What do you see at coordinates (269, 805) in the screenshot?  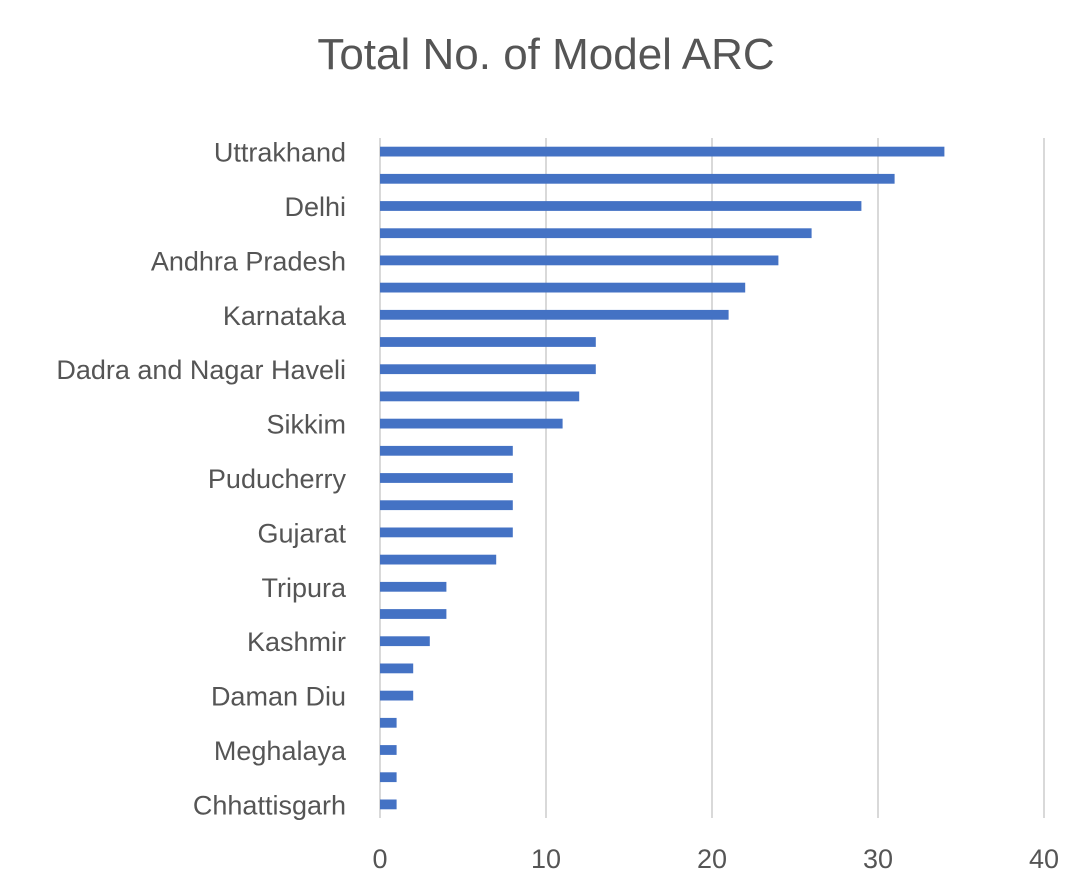 I see `category-label: Chhattisgarh` at bounding box center [269, 805].